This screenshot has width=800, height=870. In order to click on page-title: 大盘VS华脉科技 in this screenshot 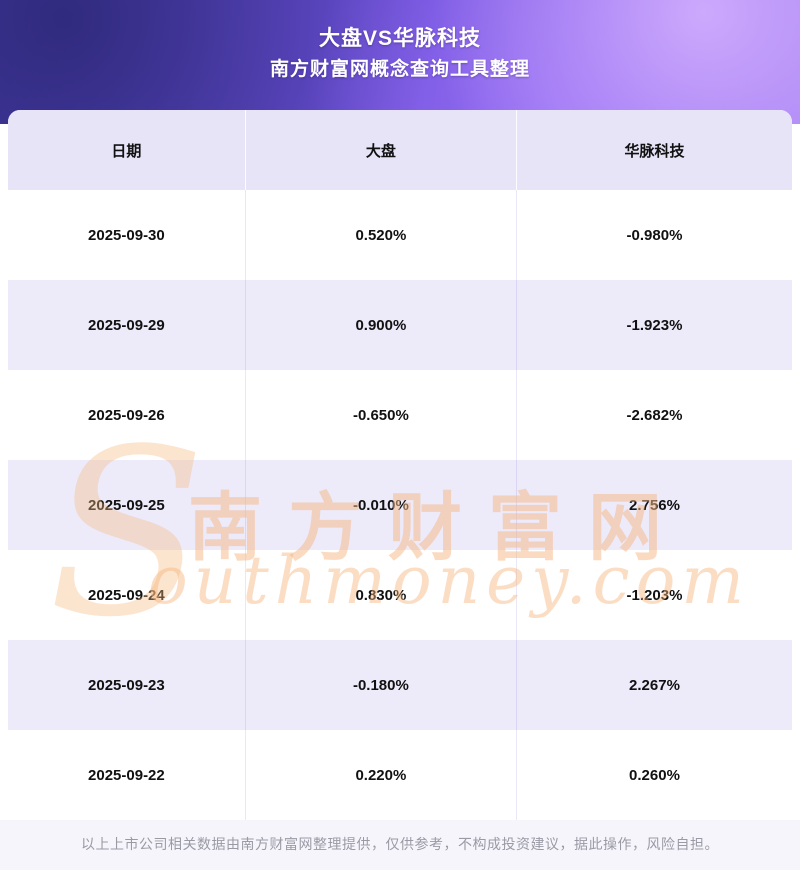, I will do `click(399, 38)`.